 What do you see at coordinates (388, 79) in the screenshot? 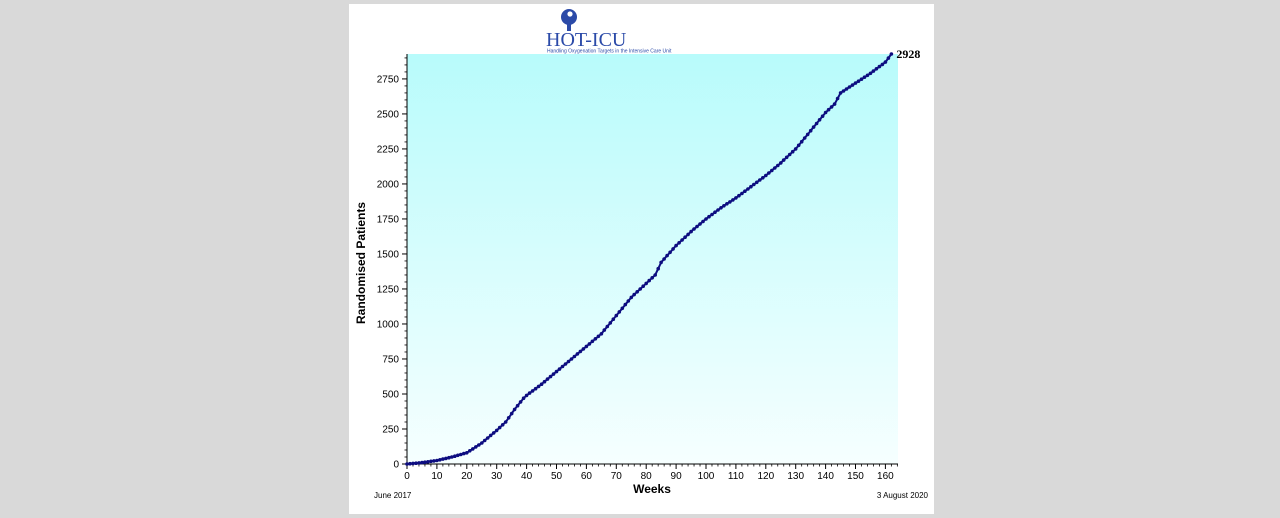
I see `y-tick-label: 2750` at bounding box center [388, 79].